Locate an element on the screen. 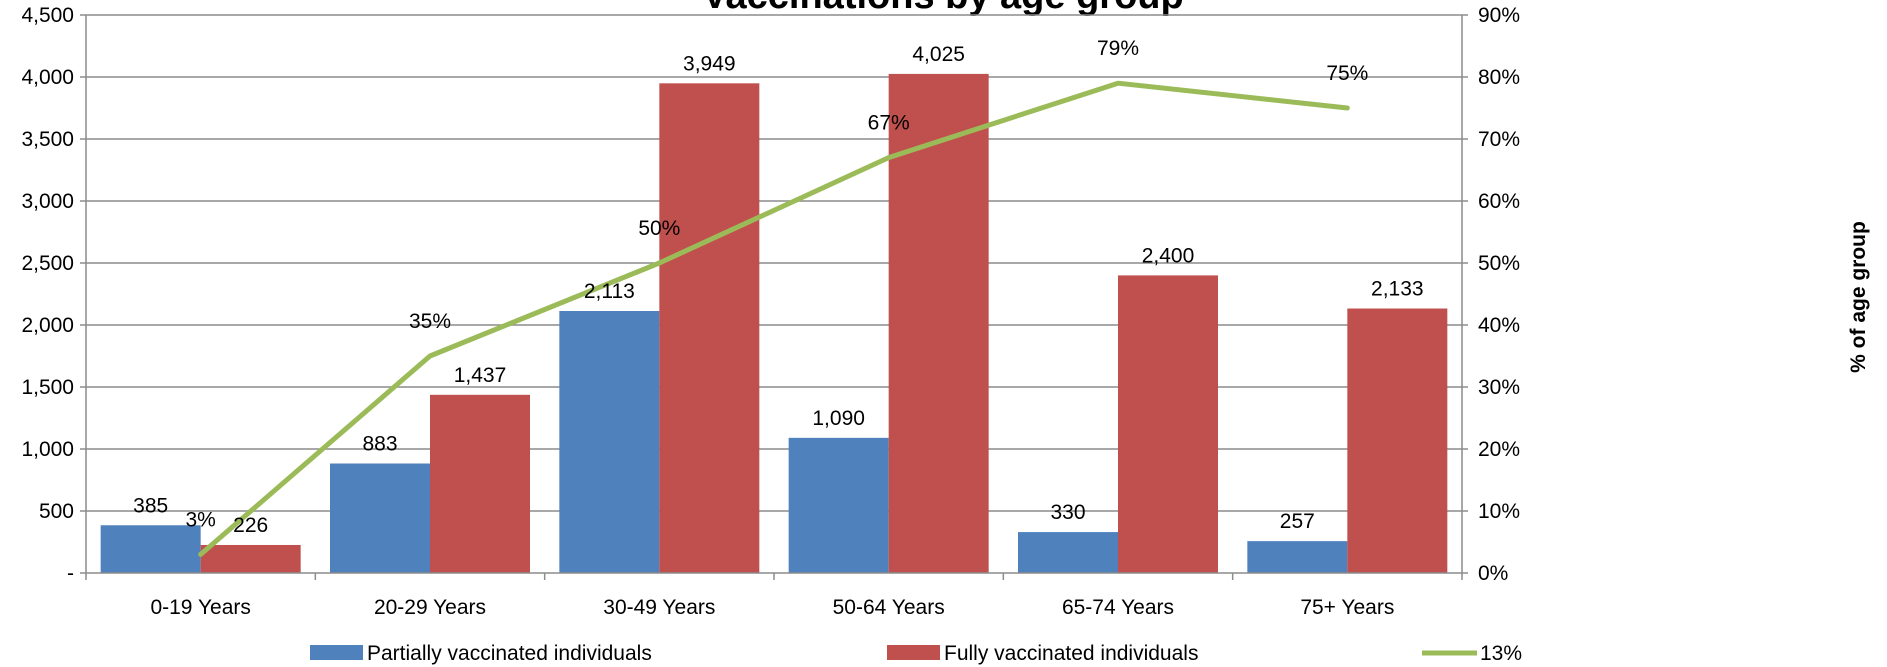  y2-tick-label: 50% is located at coordinates (1499, 263).